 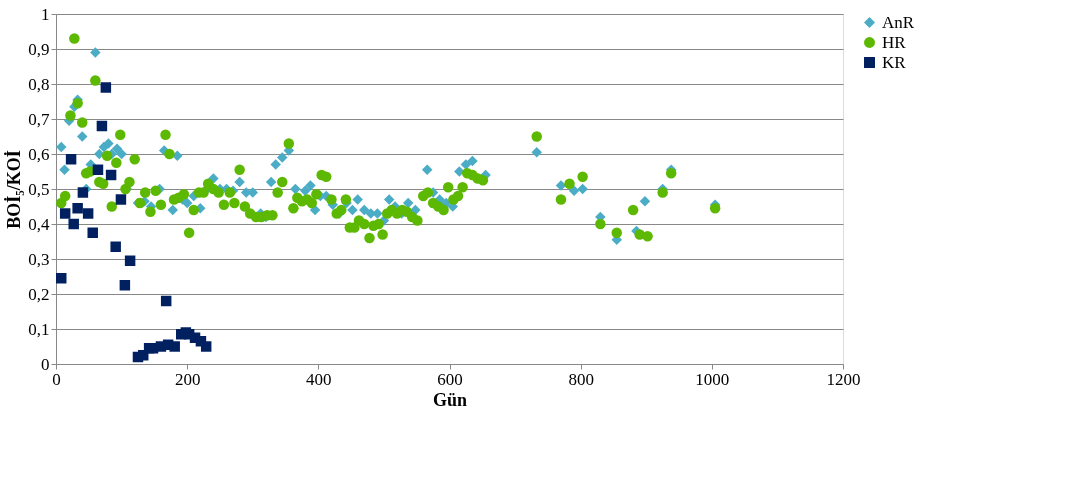 I want to click on y-tick-label: 0,4, so click(x=39, y=224).